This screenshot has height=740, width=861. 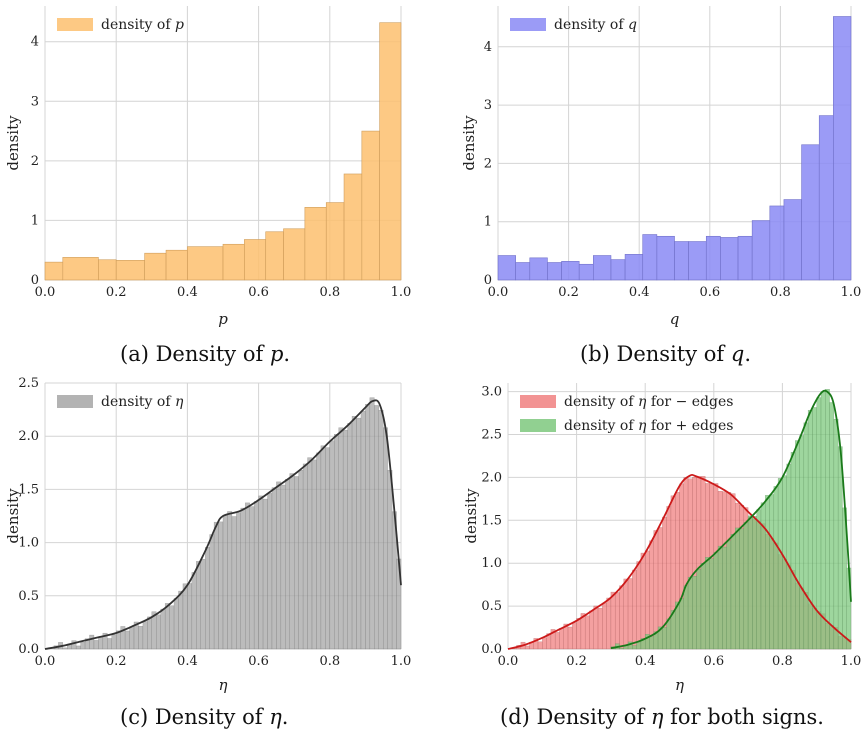 I want to click on y-tick-label: 0.5, so click(x=491, y=606).